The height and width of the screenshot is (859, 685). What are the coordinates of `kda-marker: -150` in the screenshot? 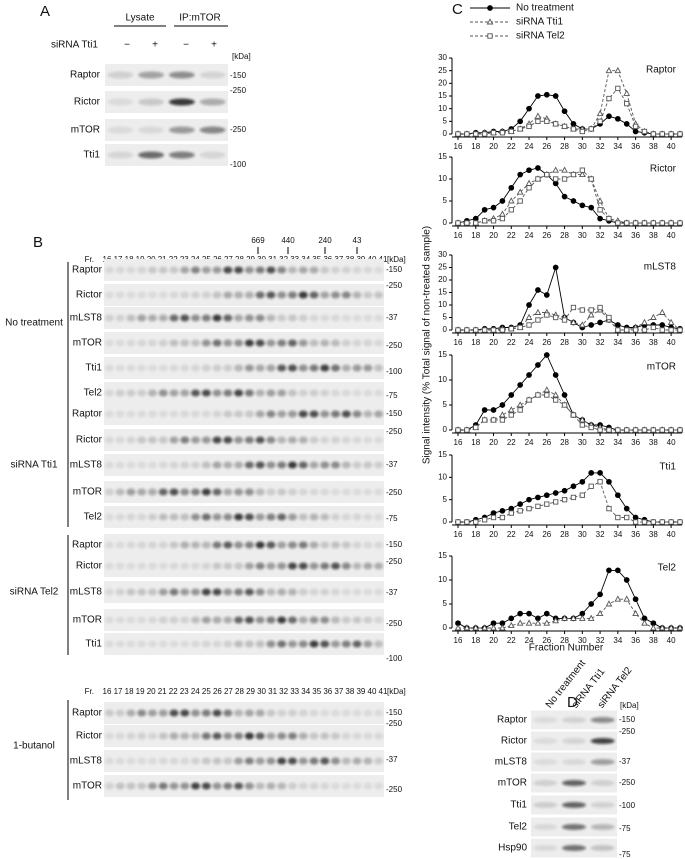 It's located at (394, 269).